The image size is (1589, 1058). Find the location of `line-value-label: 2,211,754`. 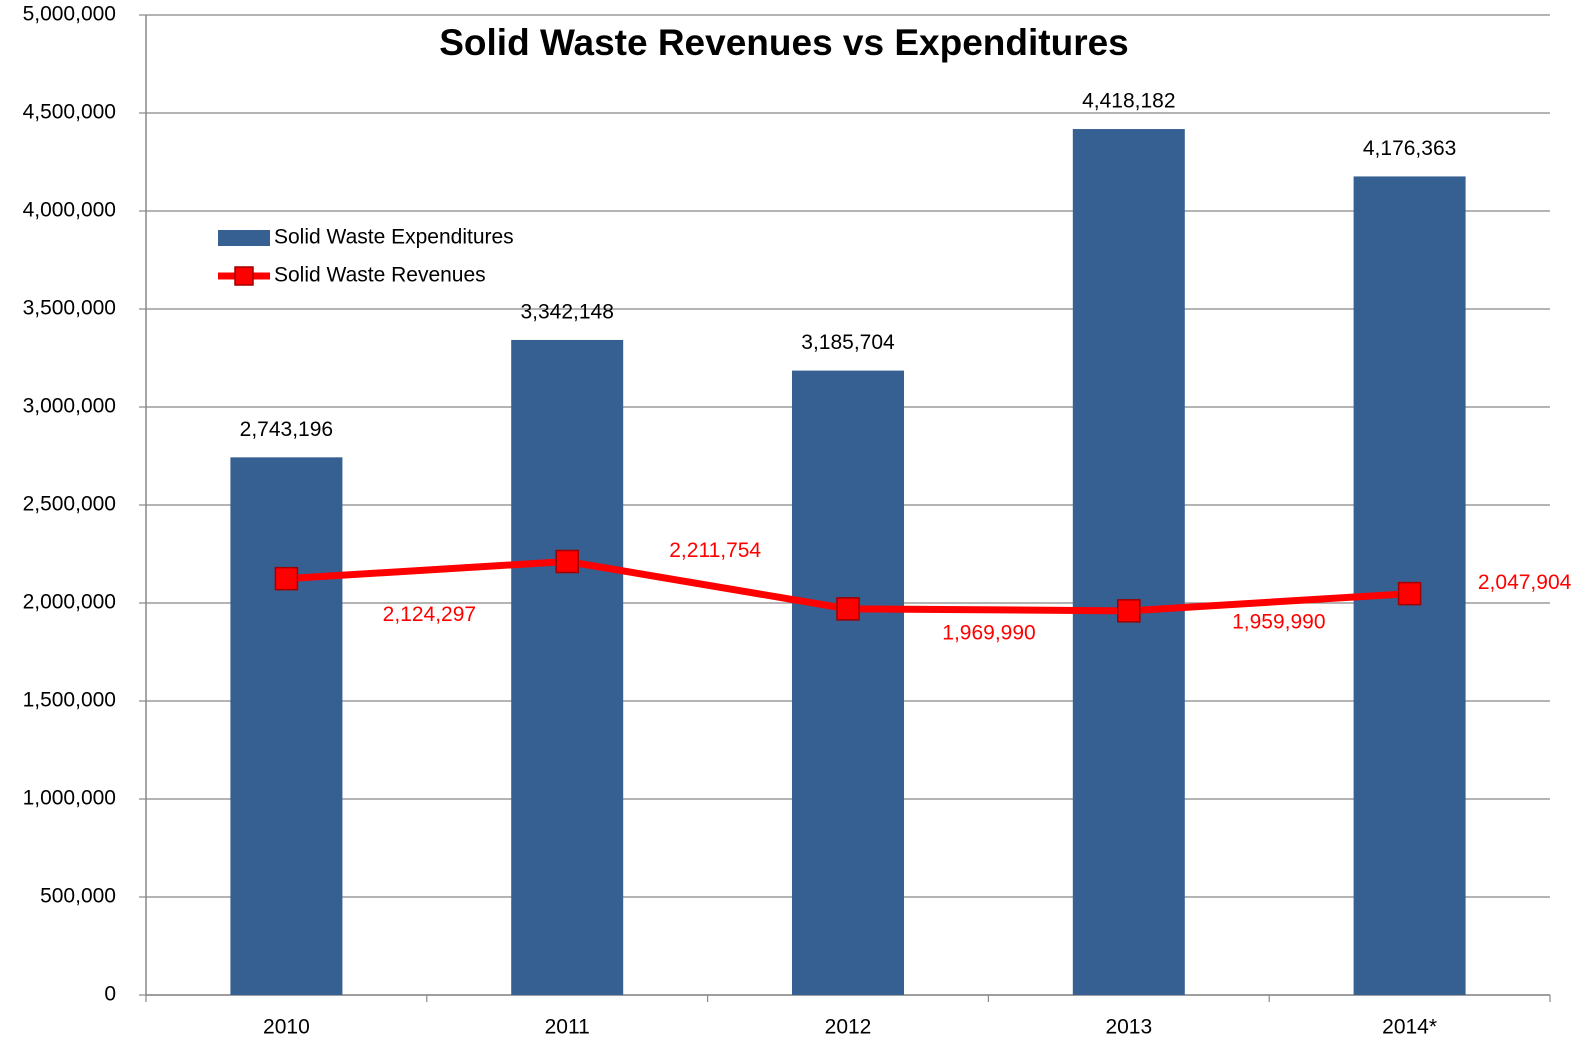

line-value-label: 2,211,754 is located at coordinates (715, 550).